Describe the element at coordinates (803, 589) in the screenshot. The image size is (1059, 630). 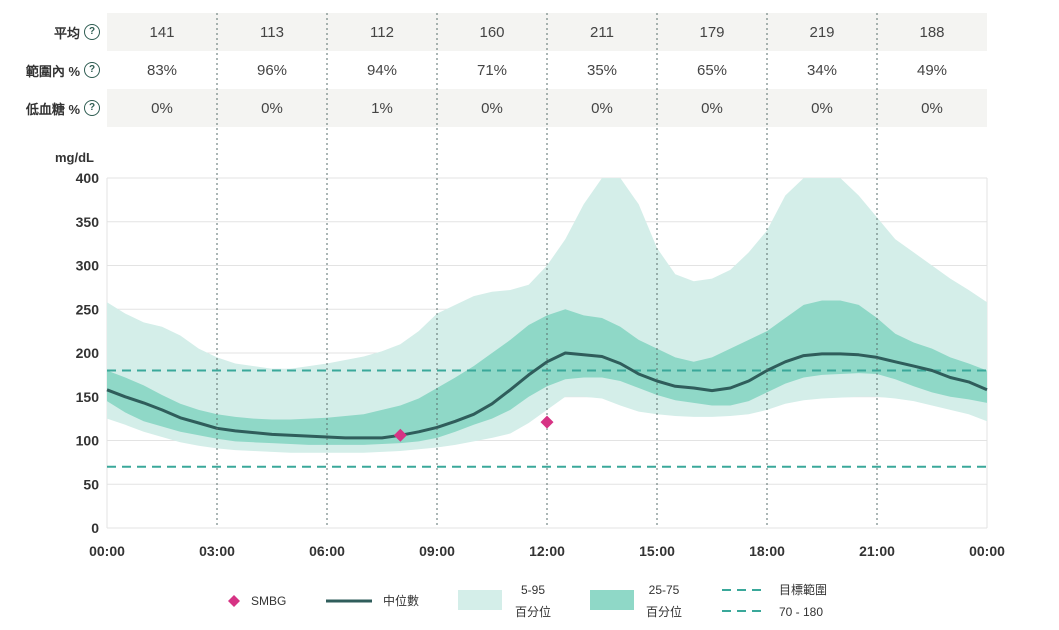
I see `legend-target-label-top: 目標範圍` at that location.